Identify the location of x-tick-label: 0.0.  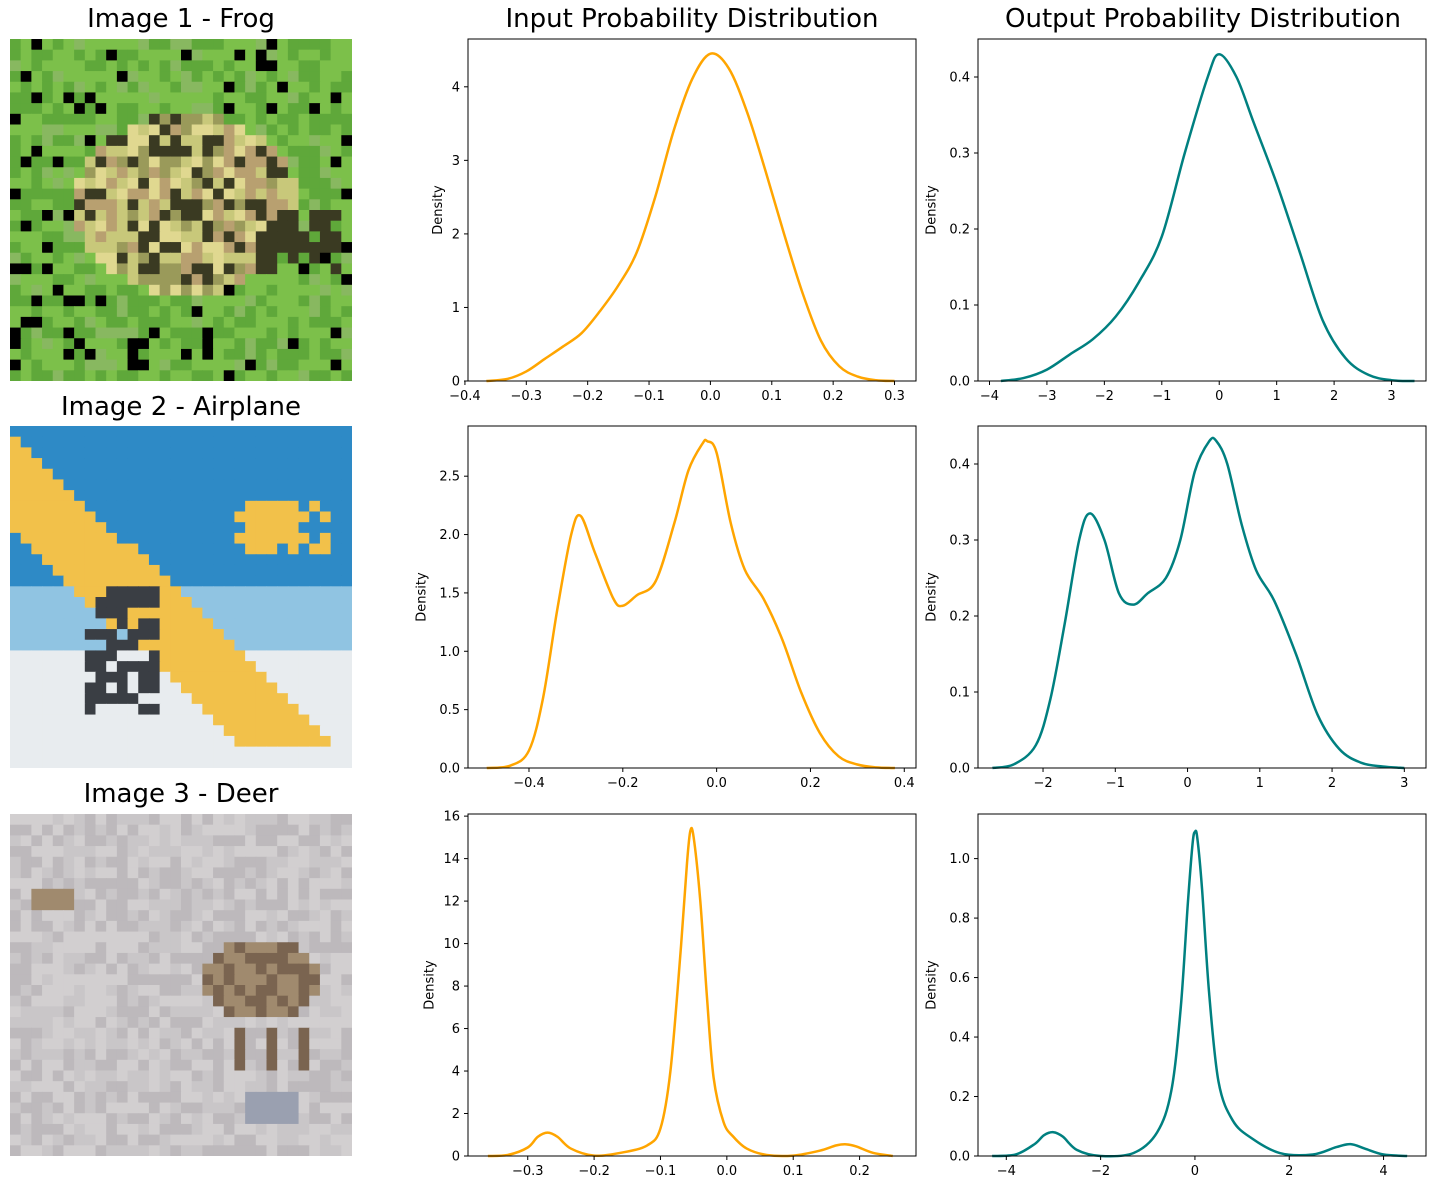
(710, 396).